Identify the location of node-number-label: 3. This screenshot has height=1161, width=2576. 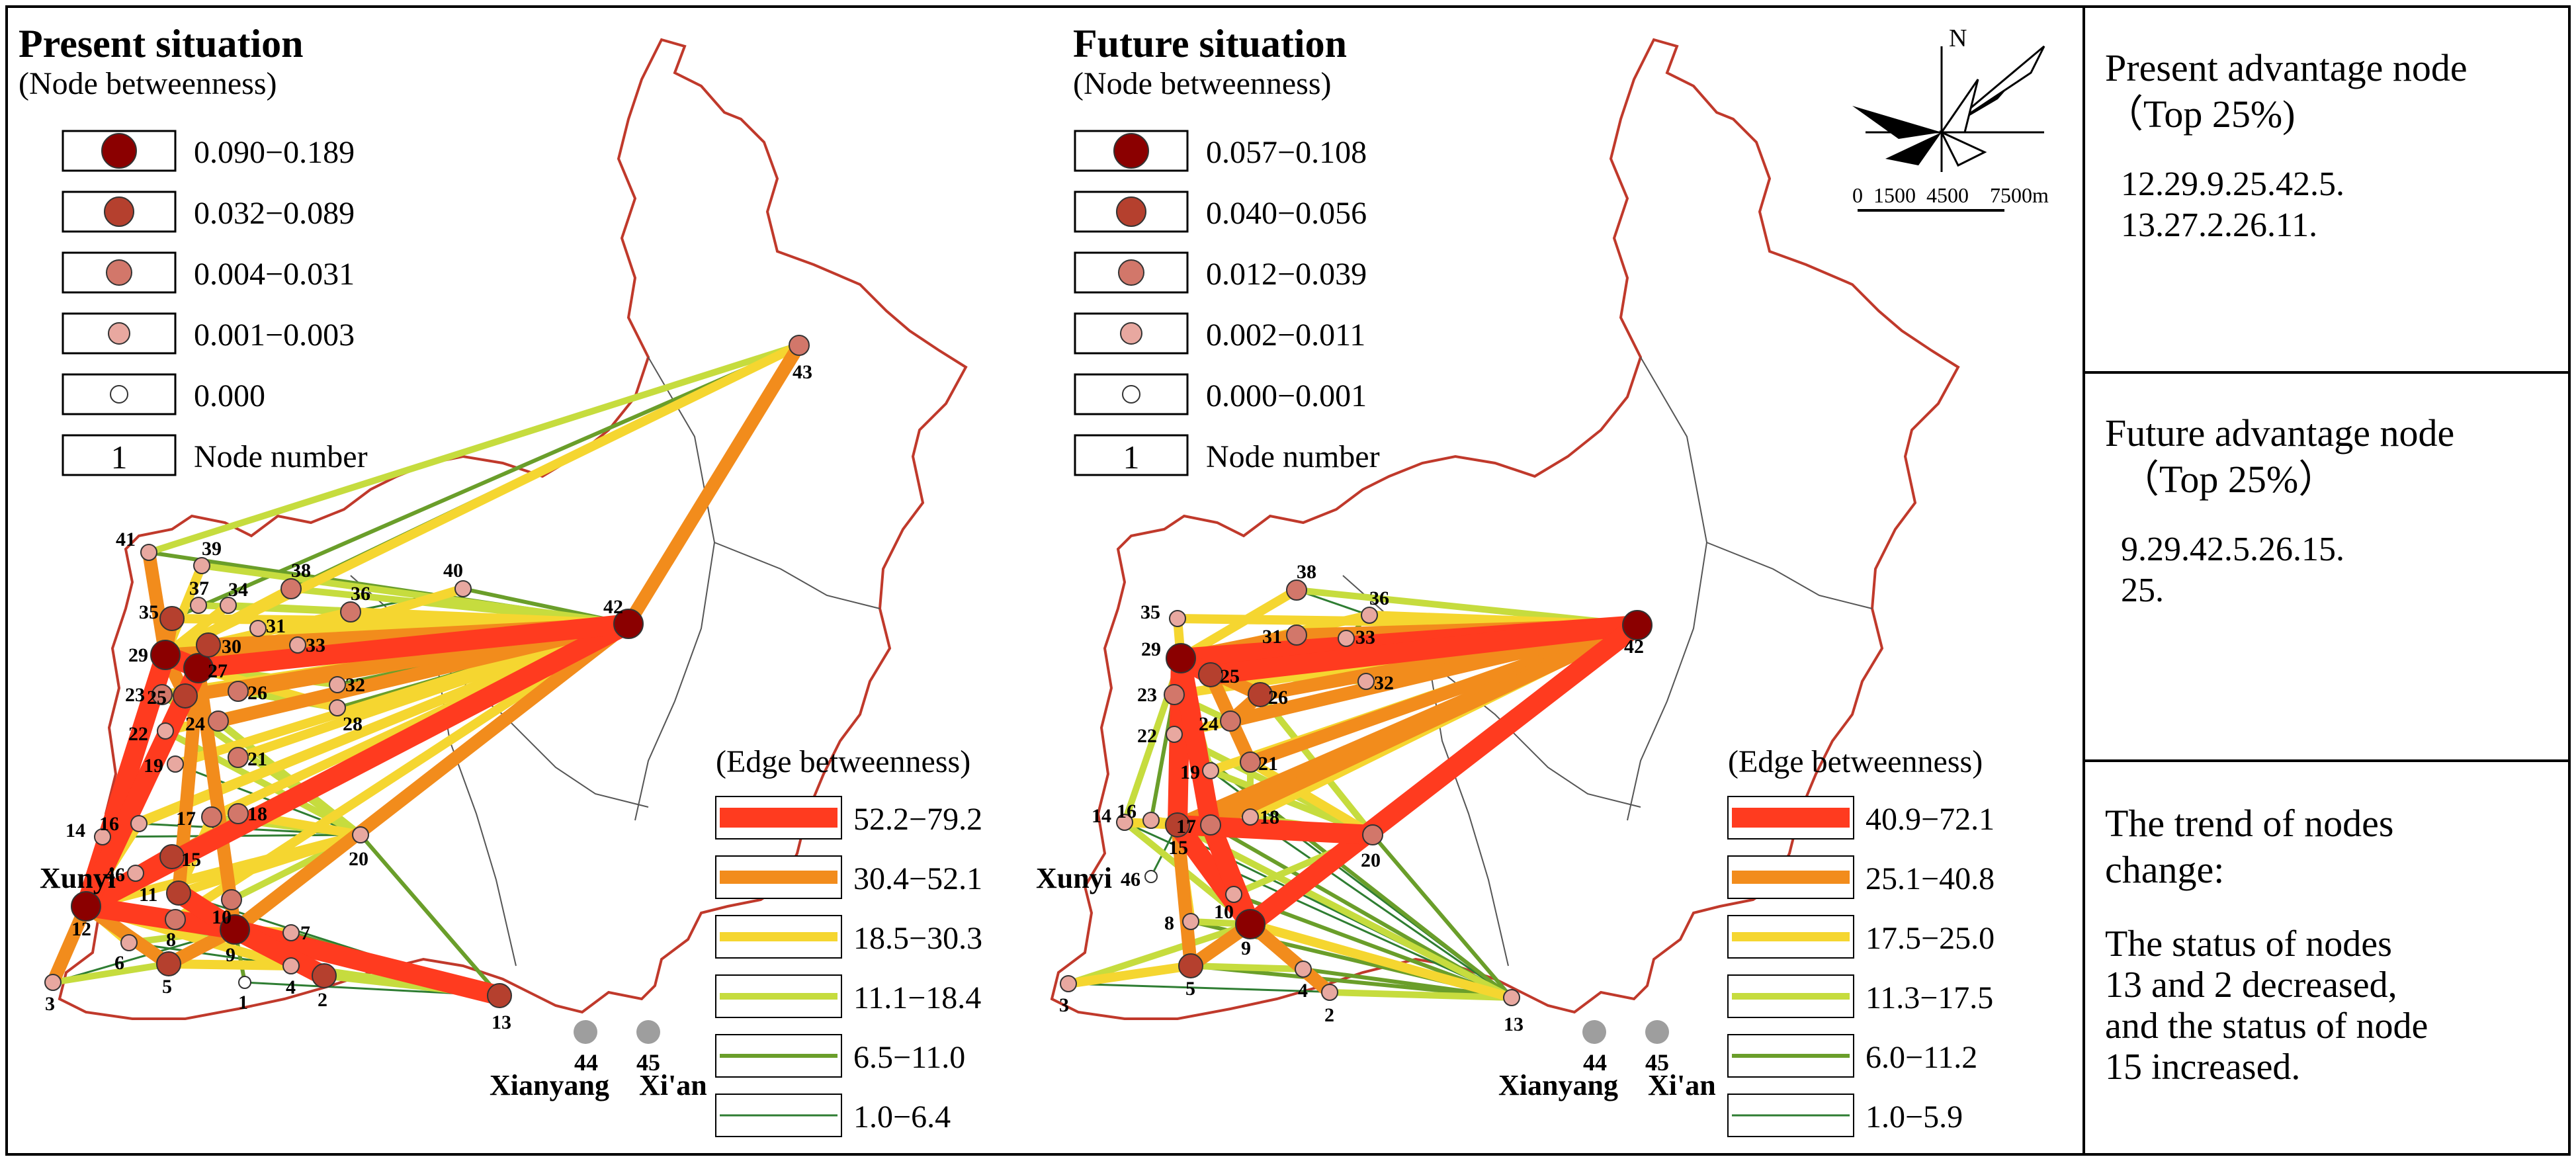
(1064, 1005).